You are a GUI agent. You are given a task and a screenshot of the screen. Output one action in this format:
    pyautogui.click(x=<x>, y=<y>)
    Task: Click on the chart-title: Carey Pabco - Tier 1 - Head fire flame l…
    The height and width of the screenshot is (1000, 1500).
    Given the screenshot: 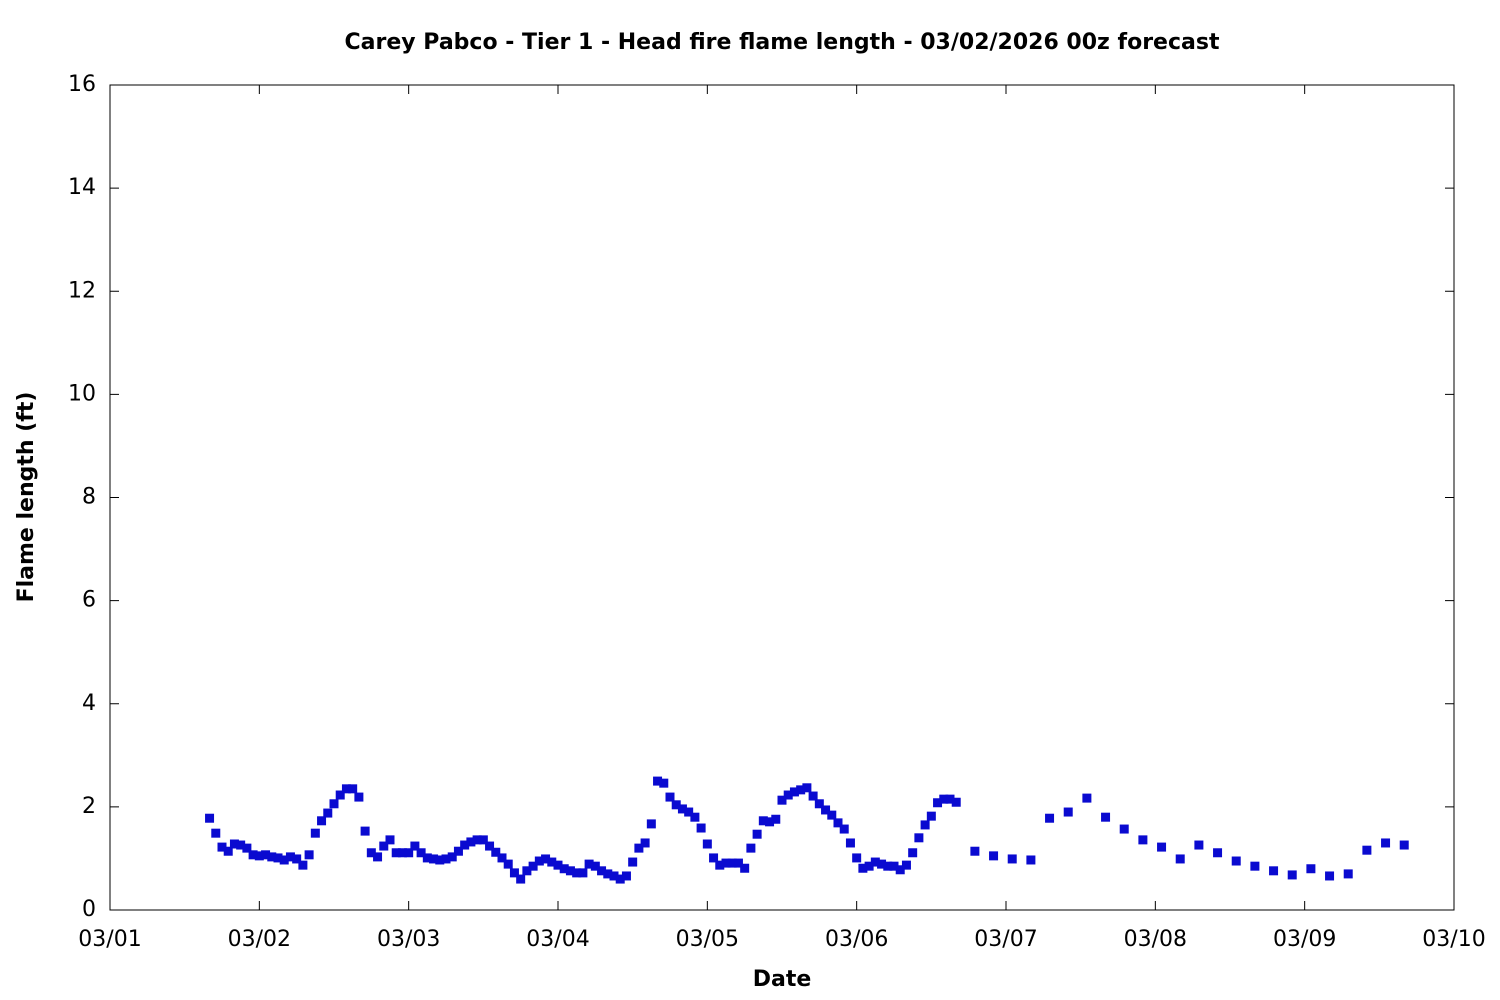 What is the action you would take?
    pyautogui.click(x=782, y=42)
    